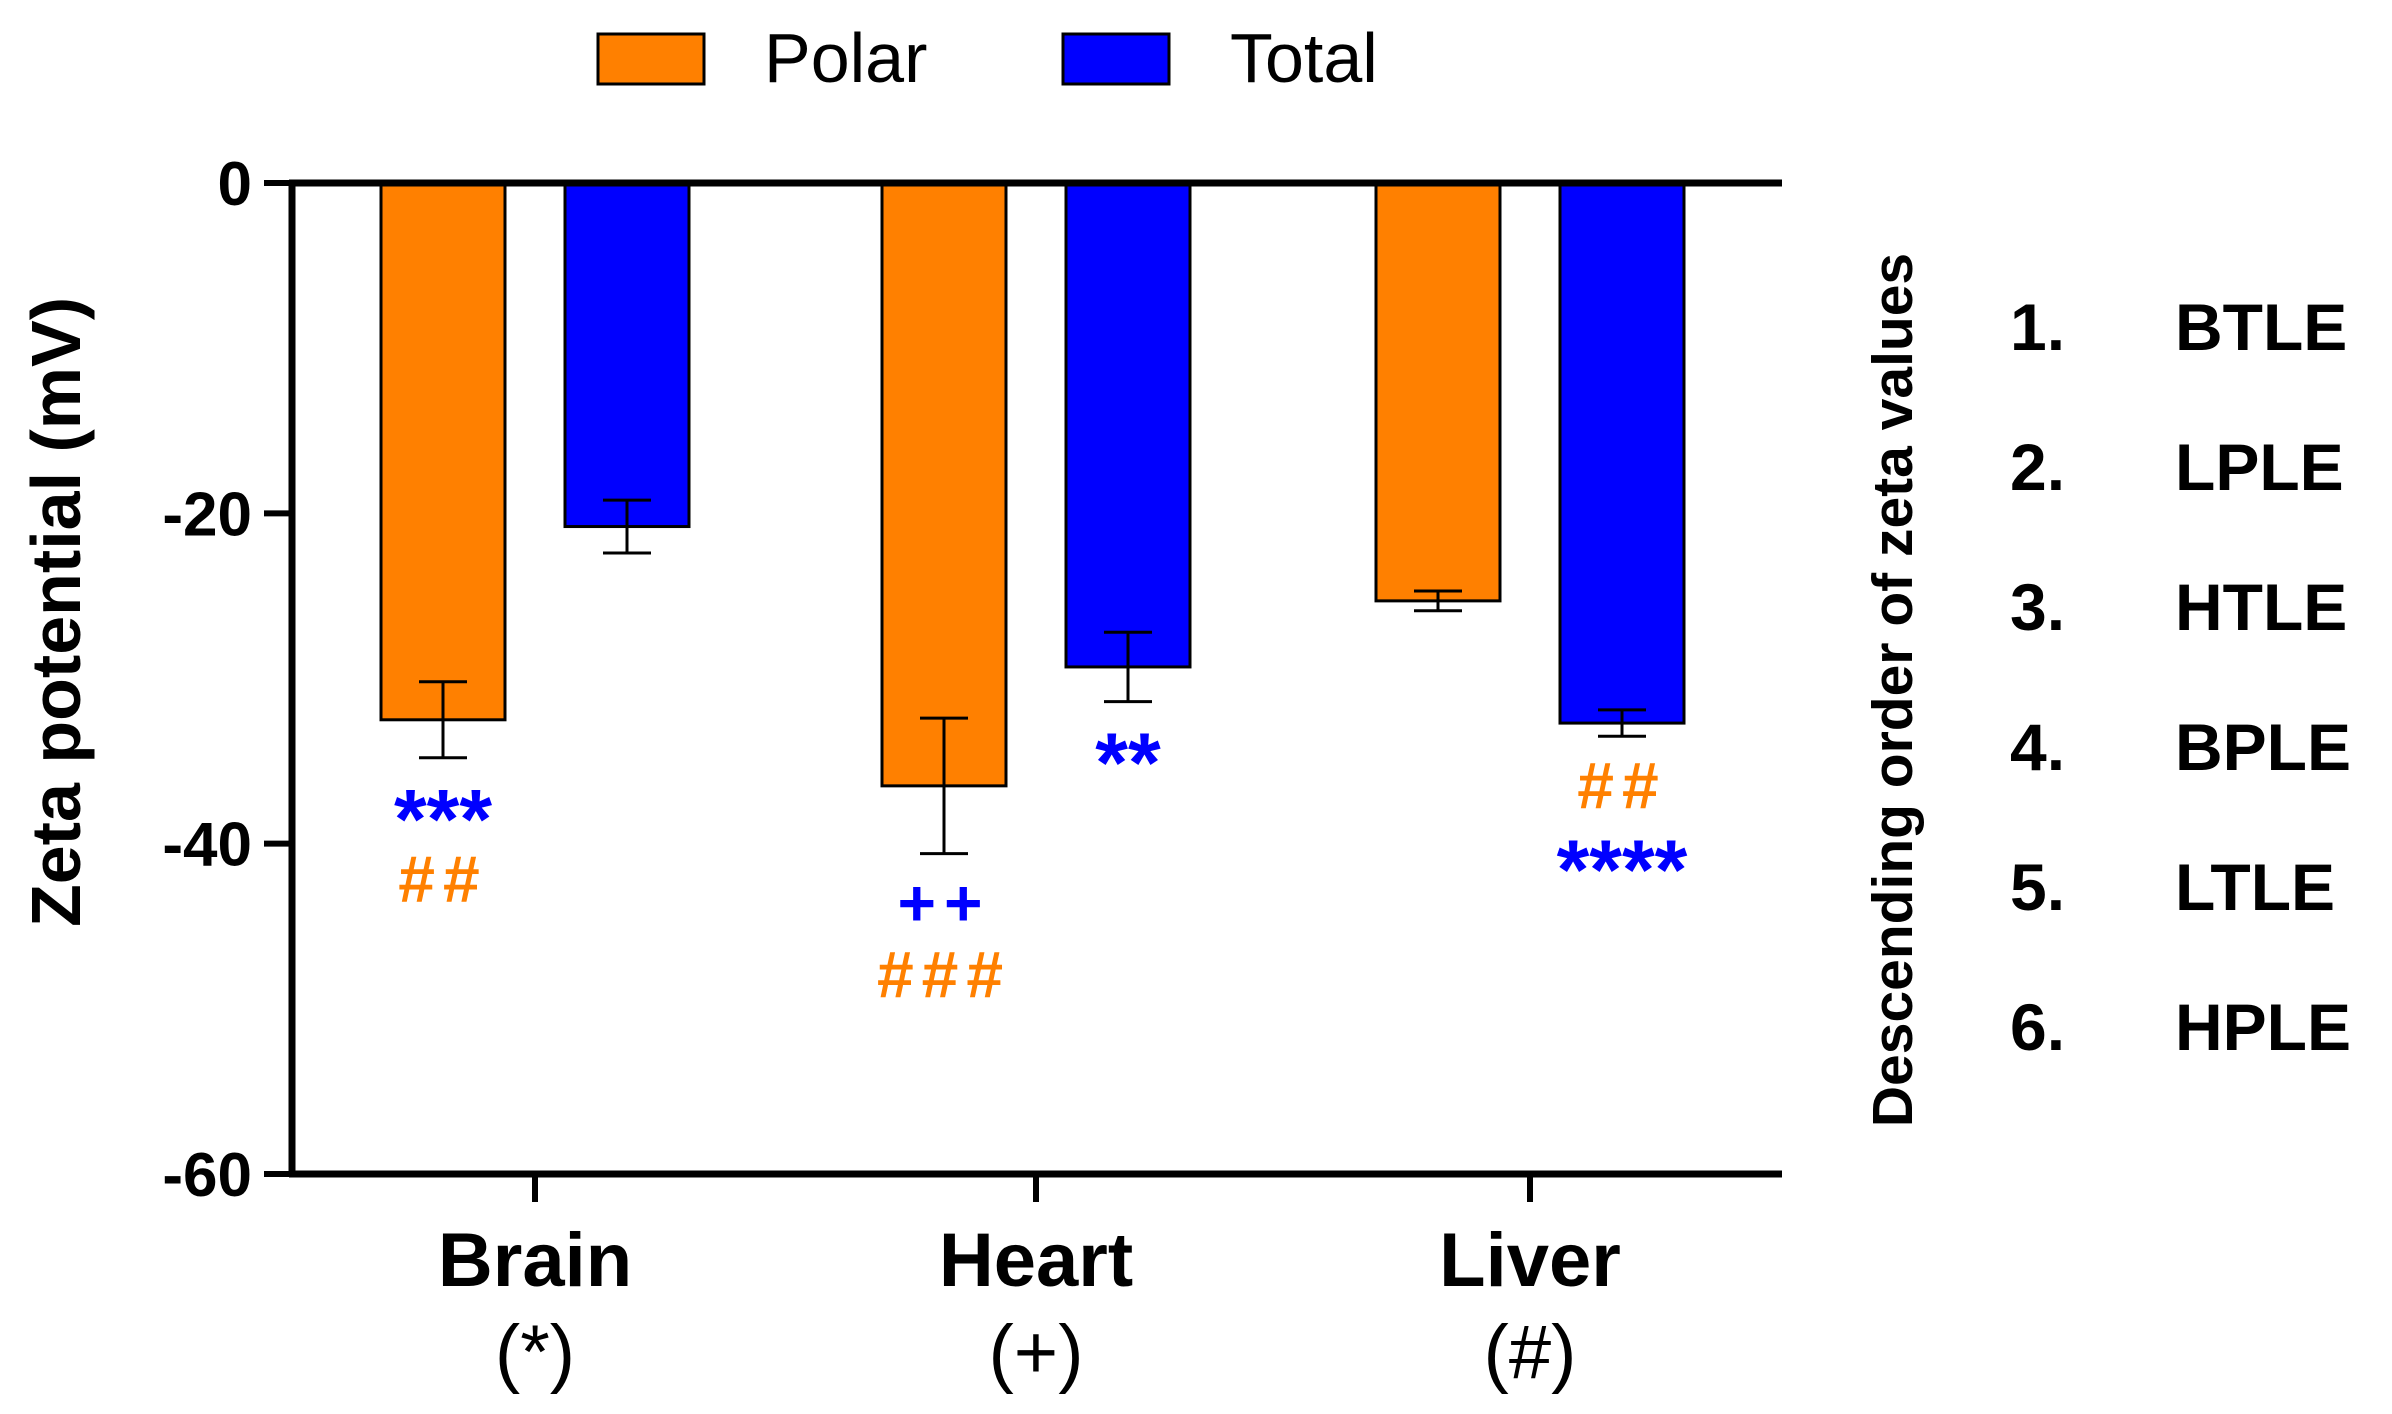 Image resolution: width=2392 pixels, height=1414 pixels. I want to click on rank-label: LPLE, so click(2259, 467).